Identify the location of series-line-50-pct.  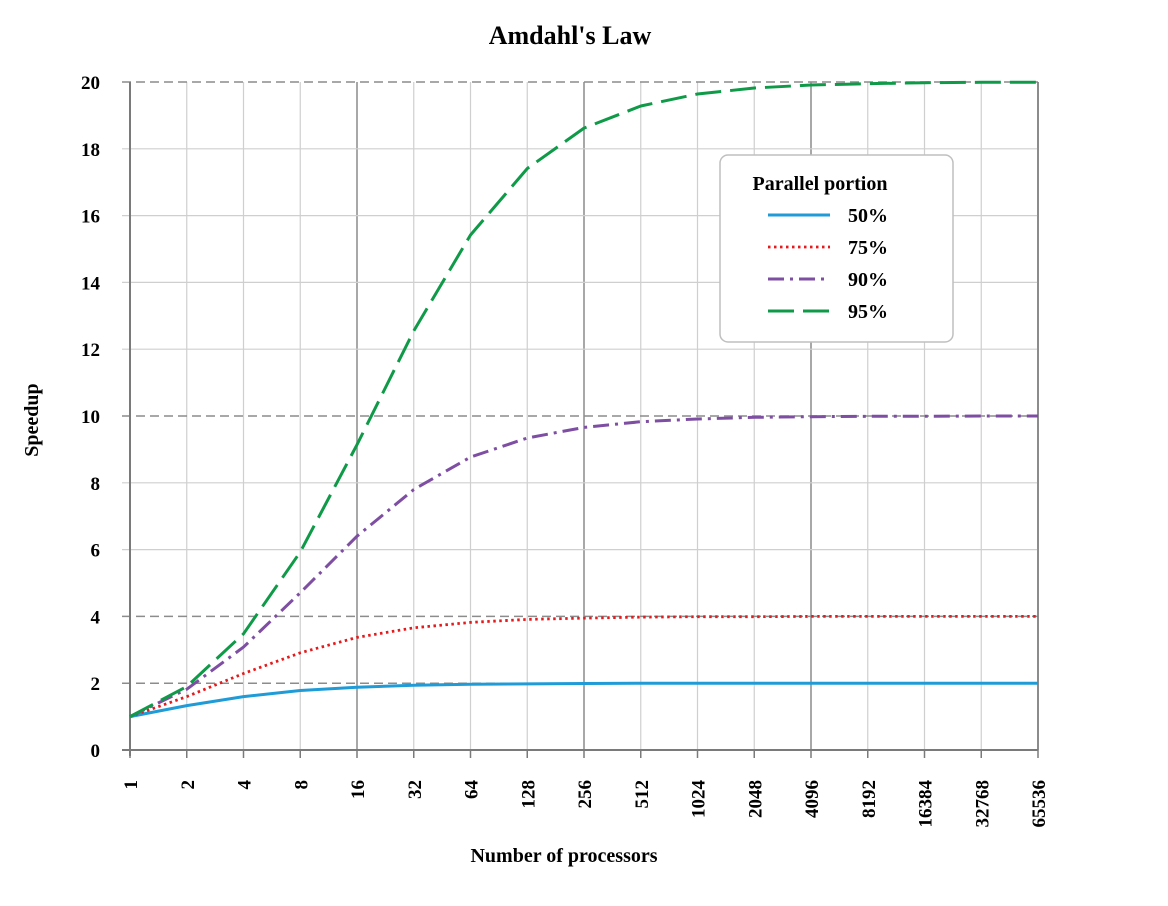
(583, 700).